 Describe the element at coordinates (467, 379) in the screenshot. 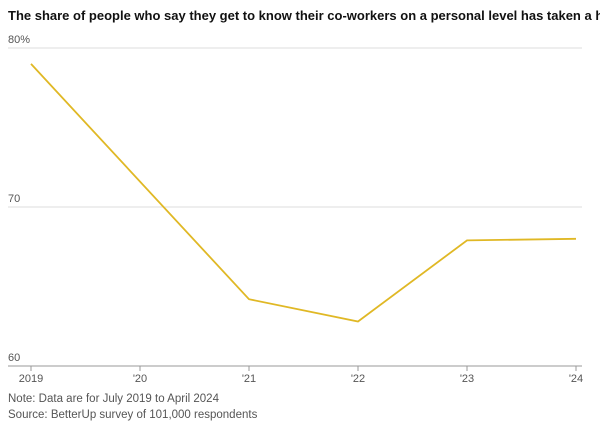

I see `x-tick-label: '23` at that location.